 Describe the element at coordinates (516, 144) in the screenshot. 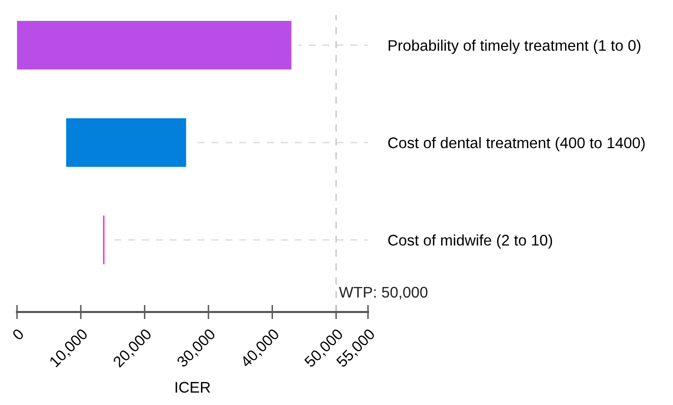

I see `y-tick-label: Cost of dental treatment (400 to 1400)` at that location.